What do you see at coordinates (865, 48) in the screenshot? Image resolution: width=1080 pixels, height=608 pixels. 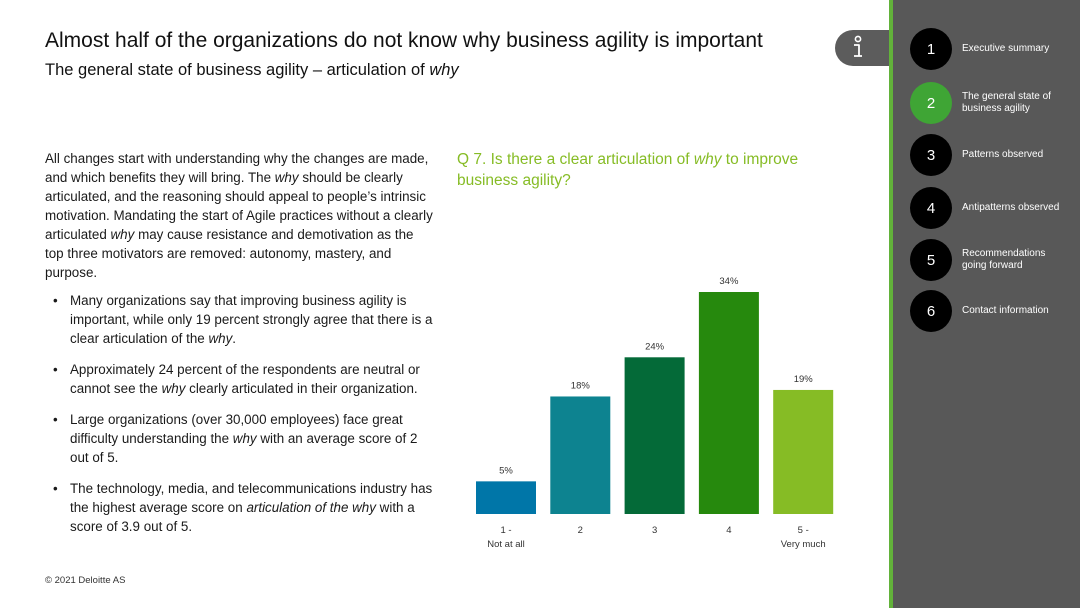 I see `info-button` at bounding box center [865, 48].